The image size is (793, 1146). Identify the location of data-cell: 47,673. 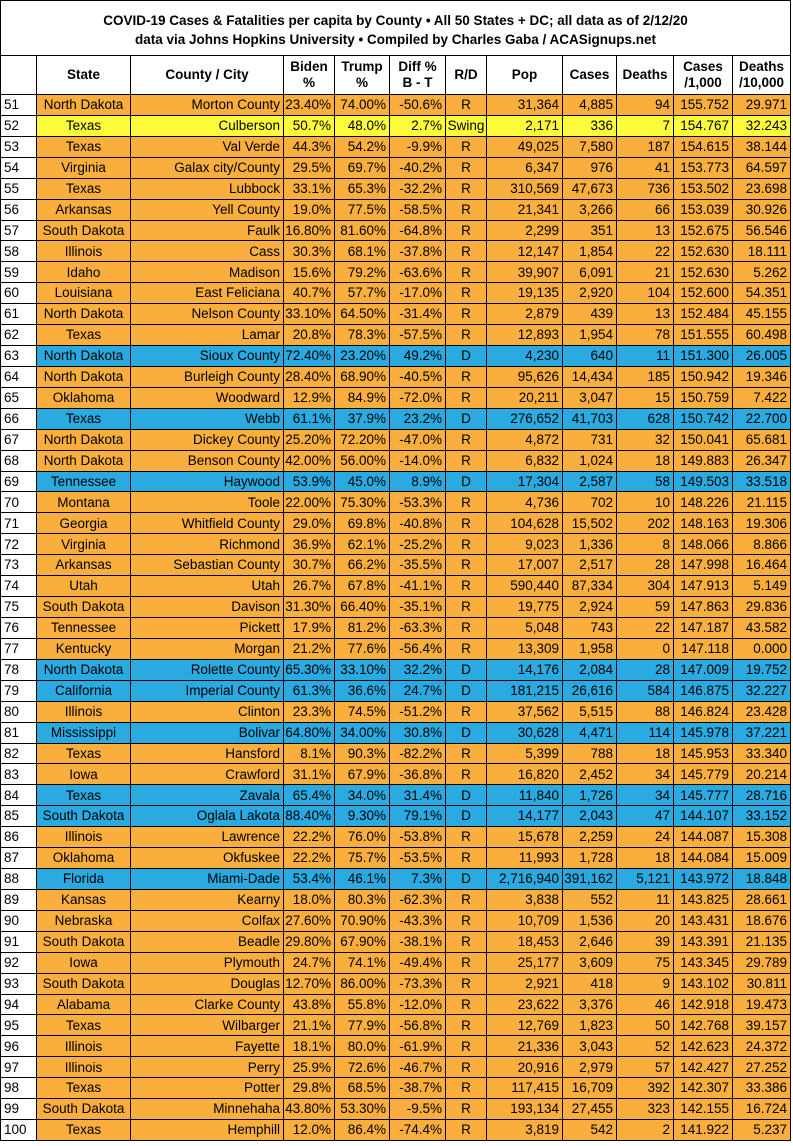
(590, 189).